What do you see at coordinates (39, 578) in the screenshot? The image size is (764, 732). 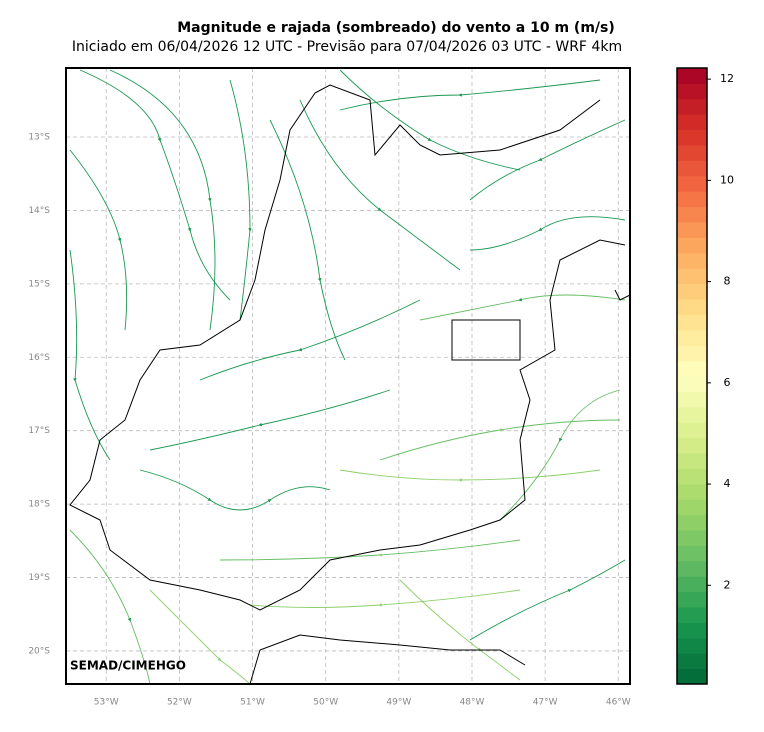 I see `y-tick-label: 19°S` at bounding box center [39, 578].